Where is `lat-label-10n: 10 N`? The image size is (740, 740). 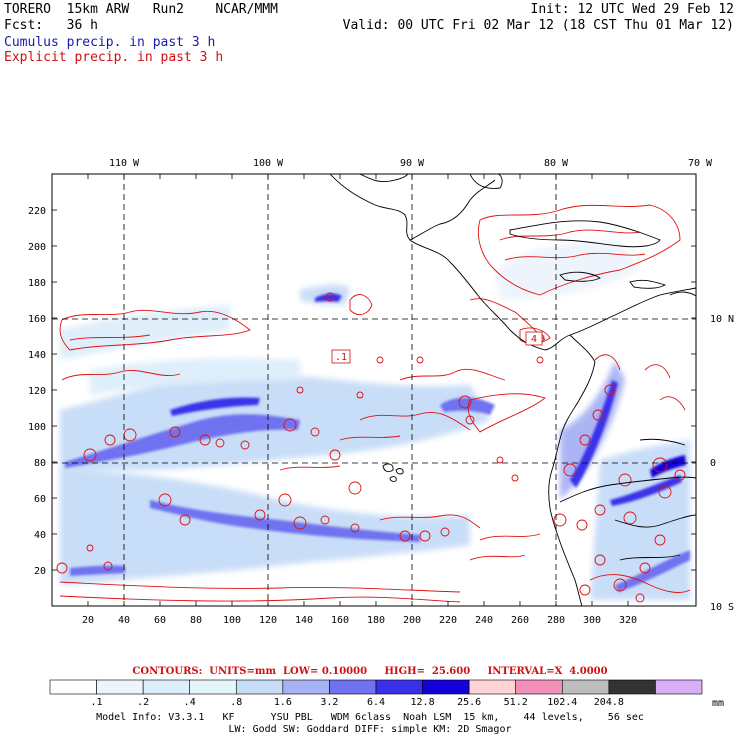 lat-label-10n: 10 N is located at coordinates (722, 319).